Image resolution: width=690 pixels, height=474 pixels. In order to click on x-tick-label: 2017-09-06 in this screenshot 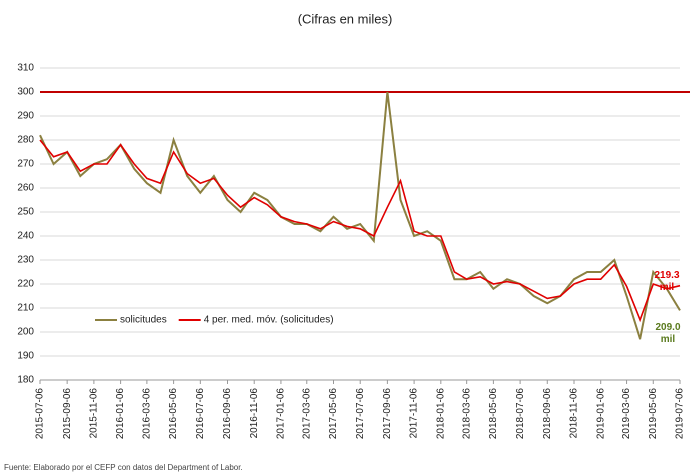, I will do `click(387, 414)`.